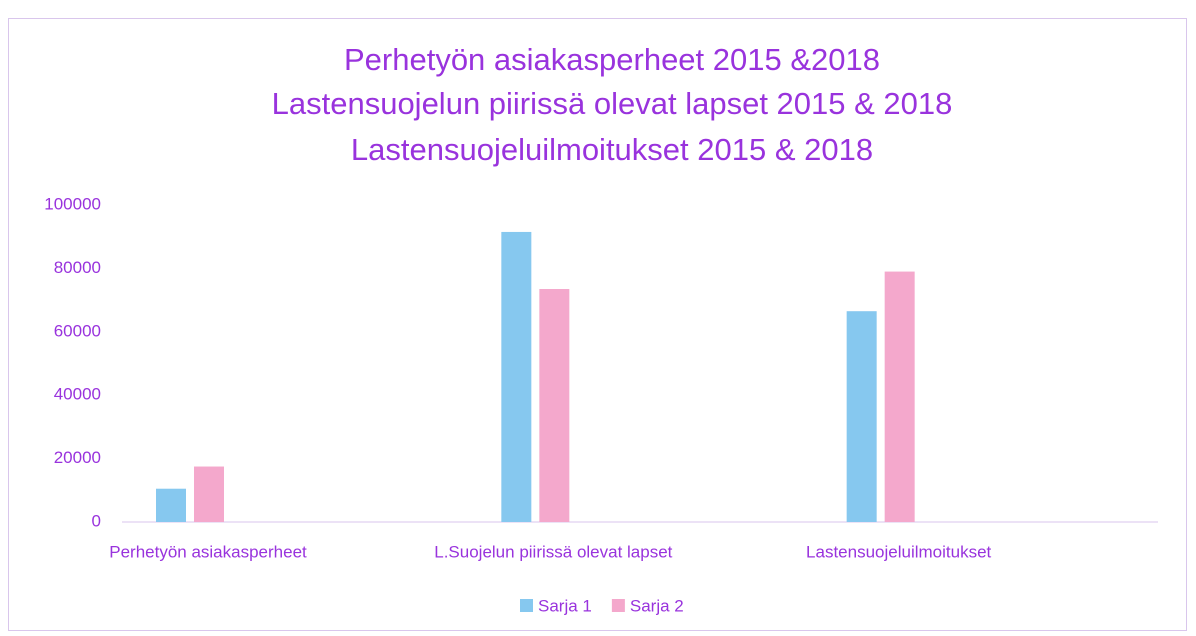 The image size is (1196, 636). What do you see at coordinates (208, 551) in the screenshot?
I see `x-tick-label: Perhetyön asiakasperheet` at bounding box center [208, 551].